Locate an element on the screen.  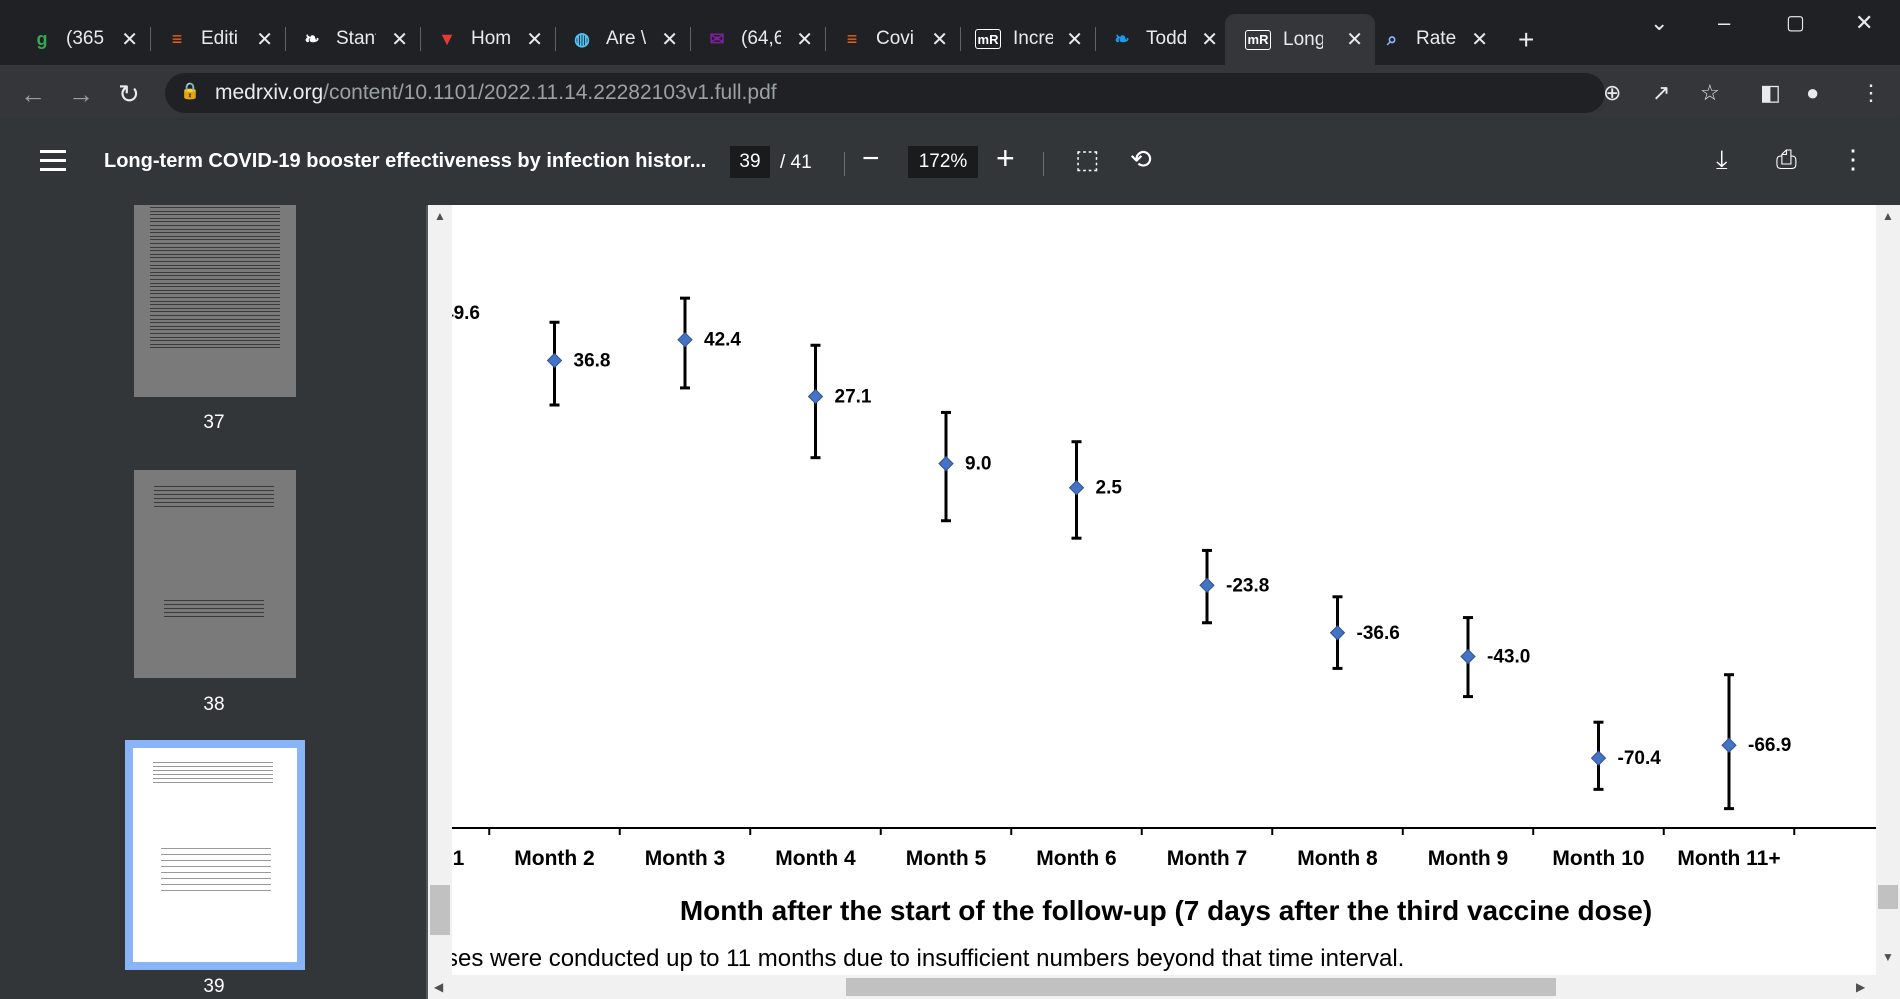
browser-tab: ≡ Editi ✕ is located at coordinates (220, 39).